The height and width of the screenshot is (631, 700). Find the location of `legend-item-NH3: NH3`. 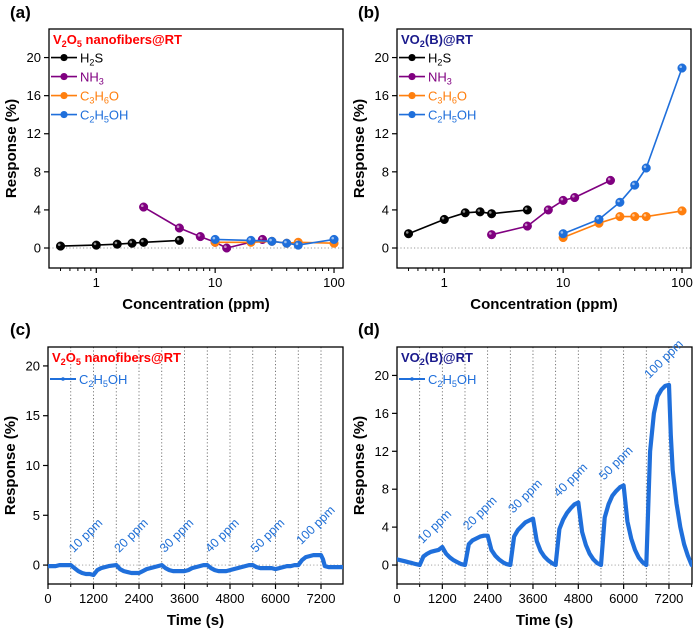

legend-item-NH3: NH3 is located at coordinates (77, 78).